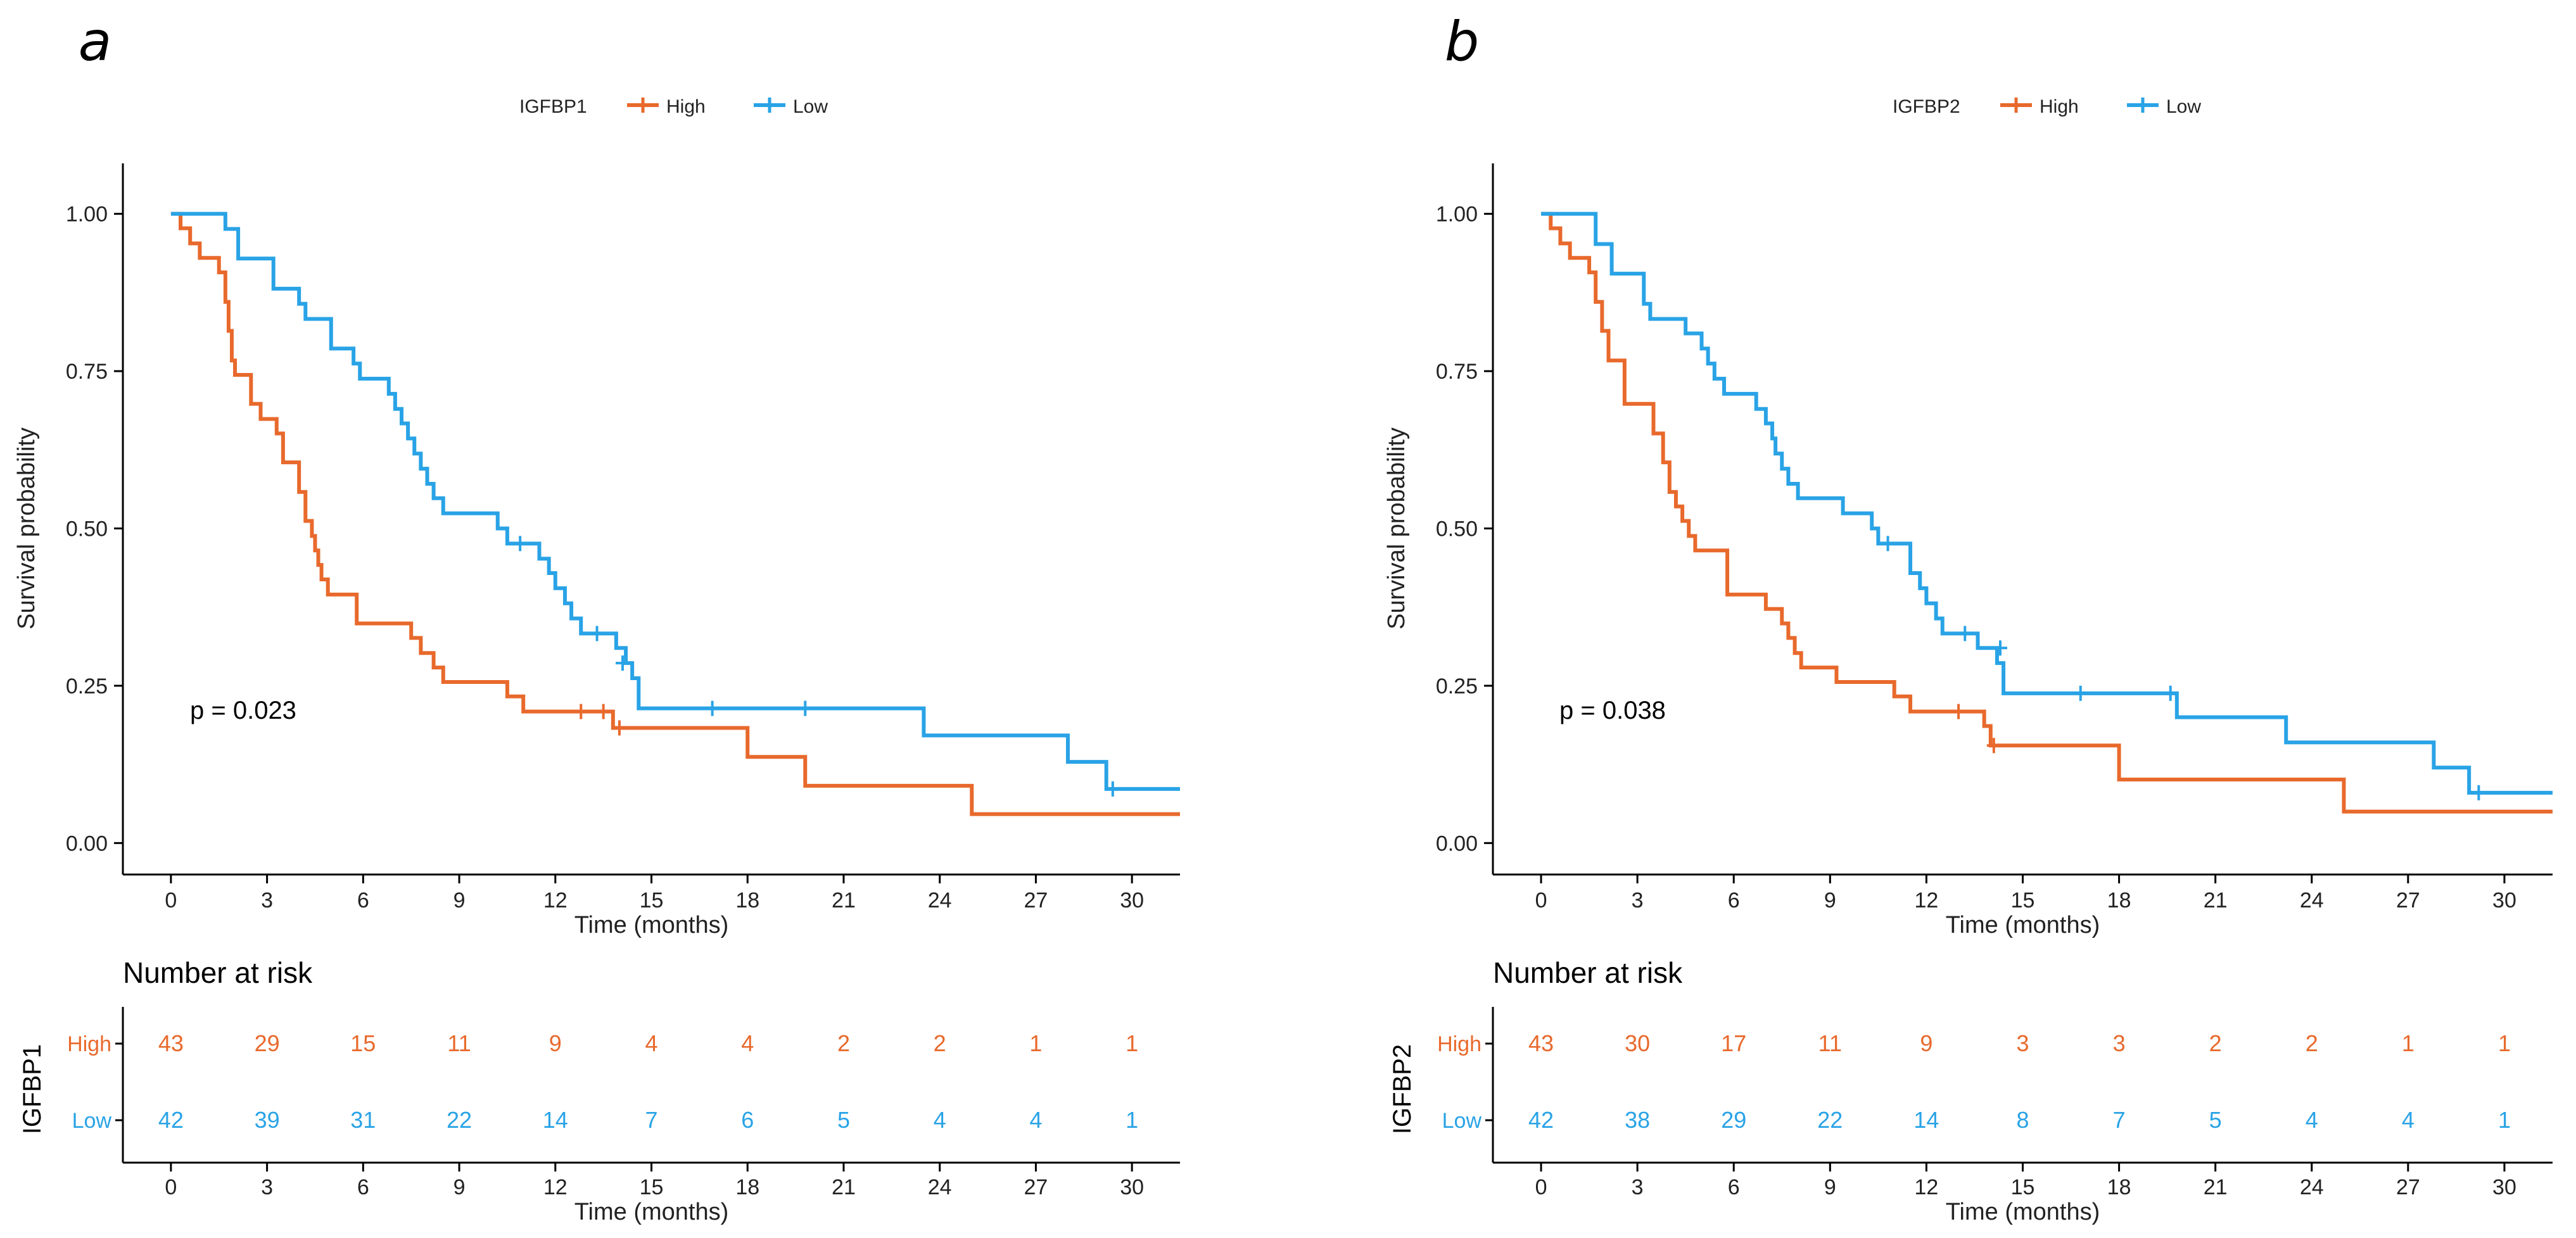  What do you see at coordinates (2023, 1187) in the screenshot?
I see `risk-x-tick-label: 15` at bounding box center [2023, 1187].